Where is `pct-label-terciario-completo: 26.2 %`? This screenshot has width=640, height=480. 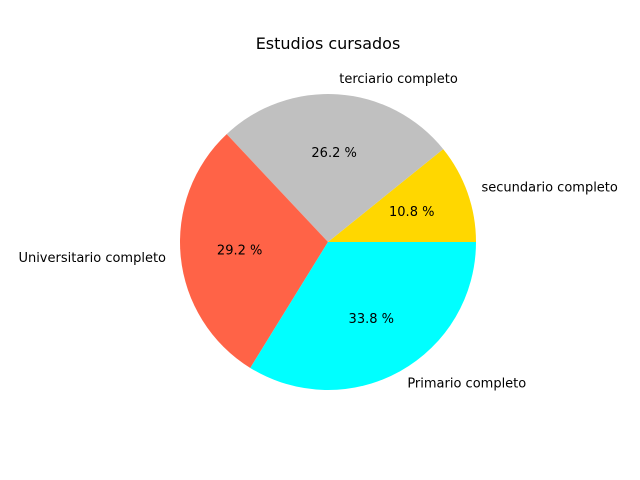
pct-label-terciario-completo: 26.2 % is located at coordinates (333, 153).